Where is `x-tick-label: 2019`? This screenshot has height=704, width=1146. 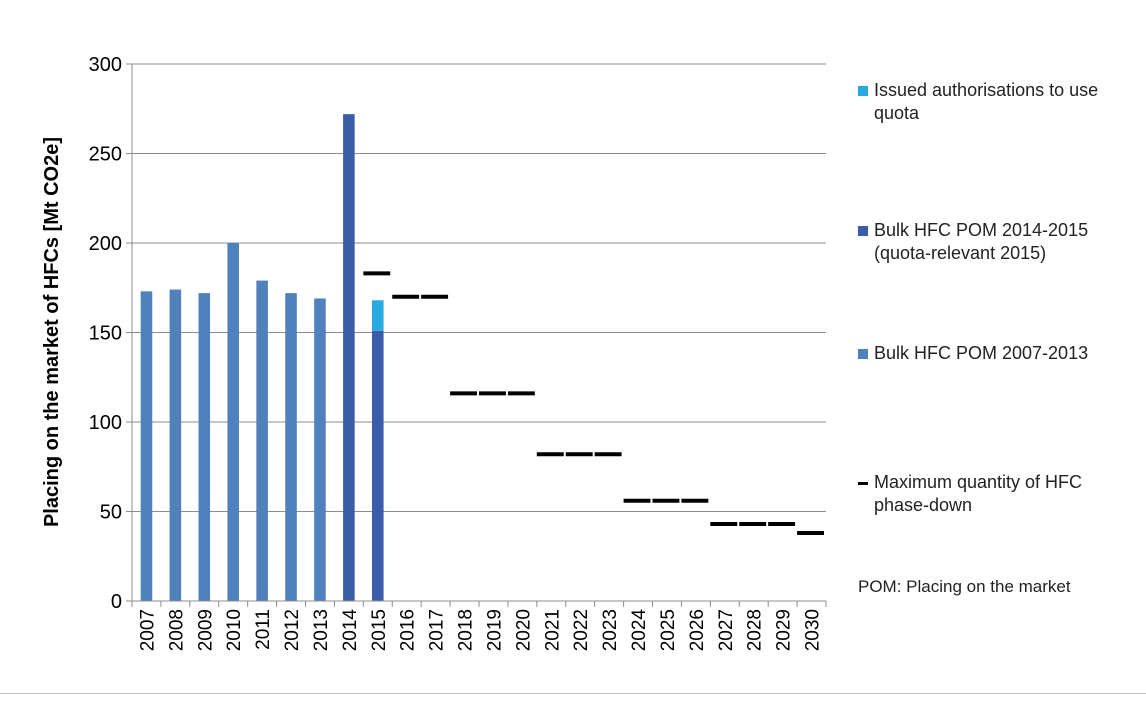
x-tick-label: 2019 is located at coordinates (494, 630).